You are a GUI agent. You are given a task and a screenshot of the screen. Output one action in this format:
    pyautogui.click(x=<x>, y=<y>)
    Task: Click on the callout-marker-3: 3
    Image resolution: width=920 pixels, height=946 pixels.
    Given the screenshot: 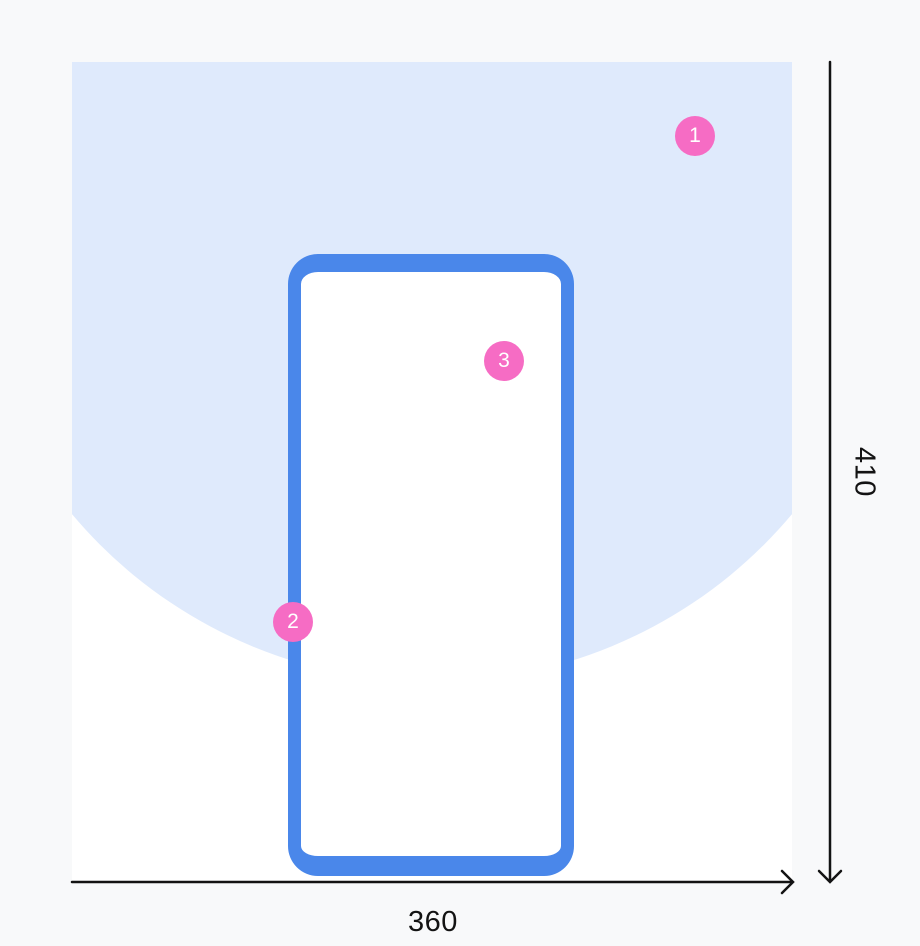 What is the action you would take?
    pyautogui.click(x=504, y=361)
    